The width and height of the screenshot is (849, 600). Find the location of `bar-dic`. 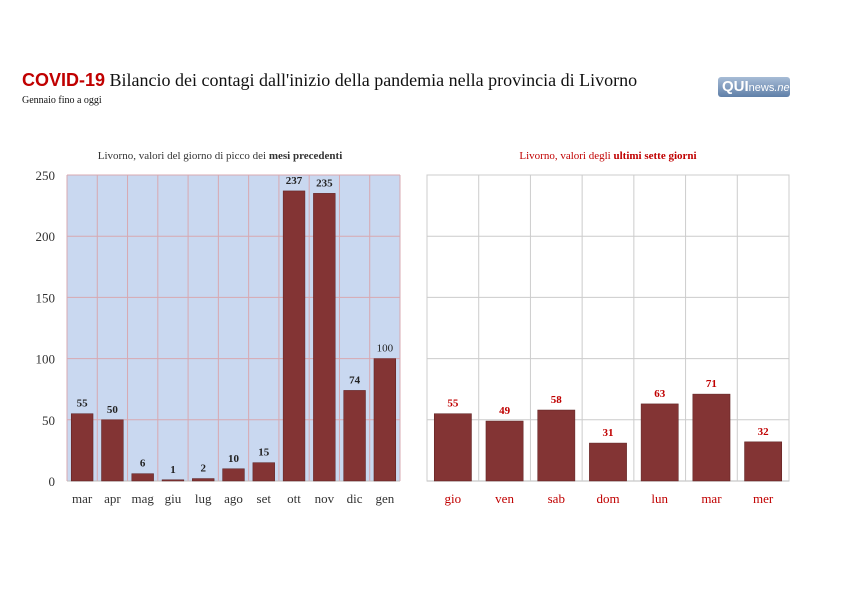

bar-dic is located at coordinates (354, 436).